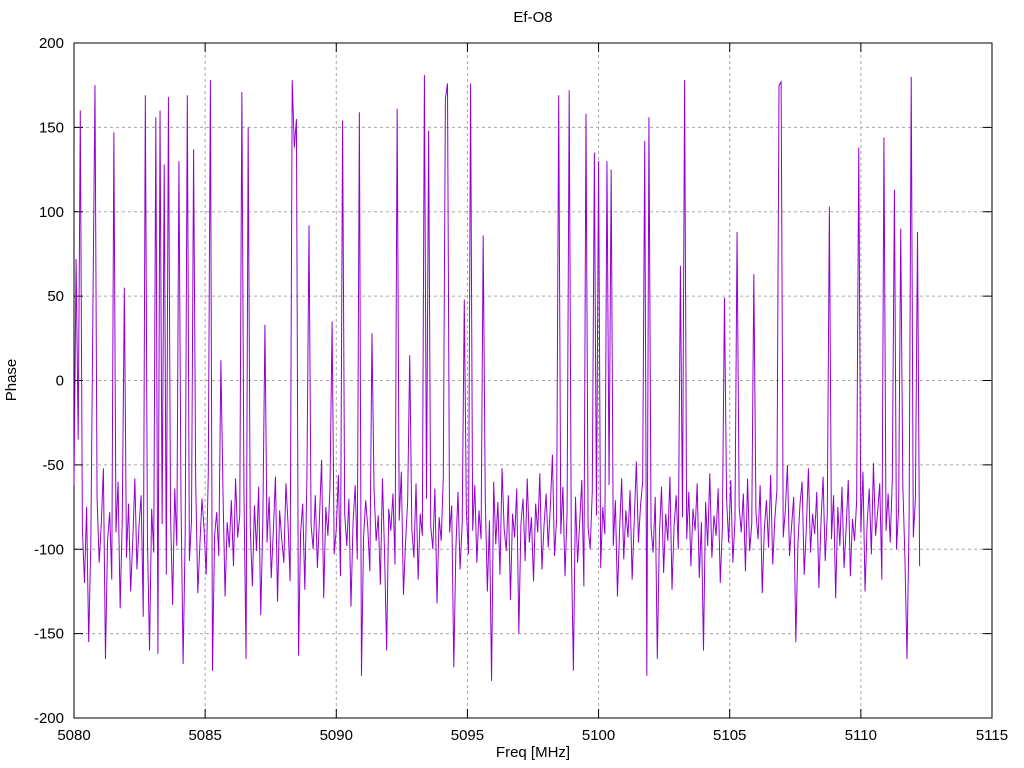  Describe the element at coordinates (51, 127) in the screenshot. I see `y-tick-label: 150` at that location.